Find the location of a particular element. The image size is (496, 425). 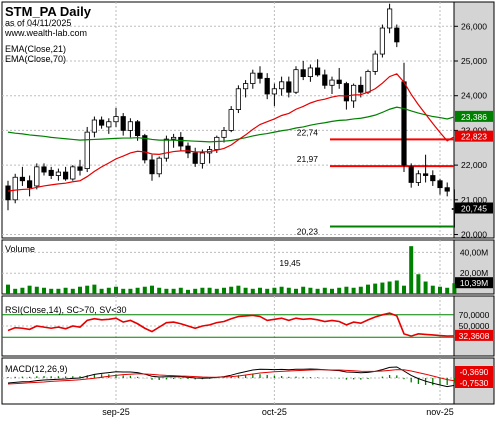

volume-title: Volume is located at coordinates (20, 249).